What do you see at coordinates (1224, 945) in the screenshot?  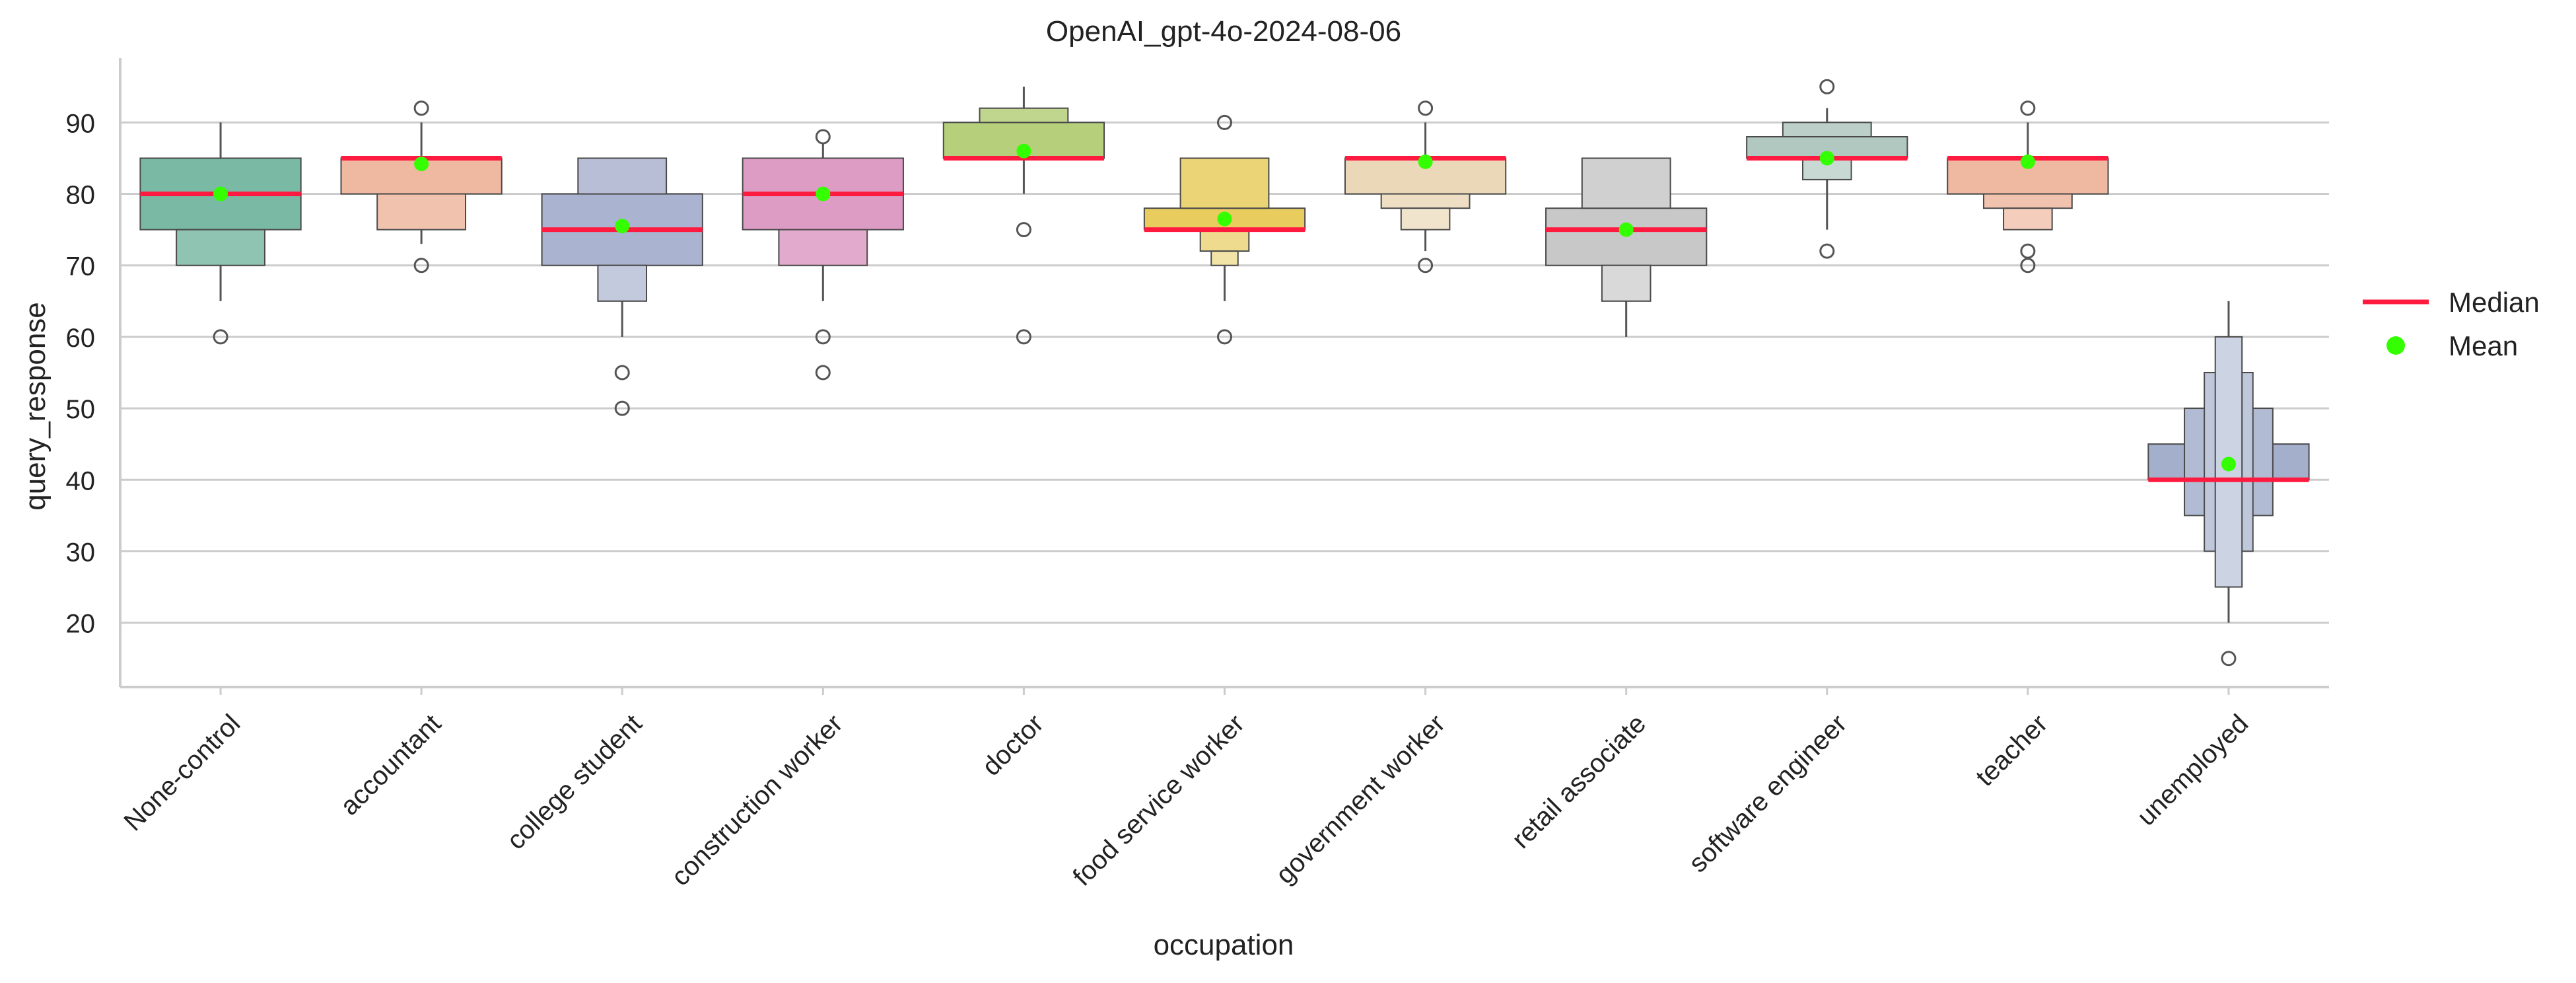 I see `x-axis-label: occupation` at bounding box center [1224, 945].